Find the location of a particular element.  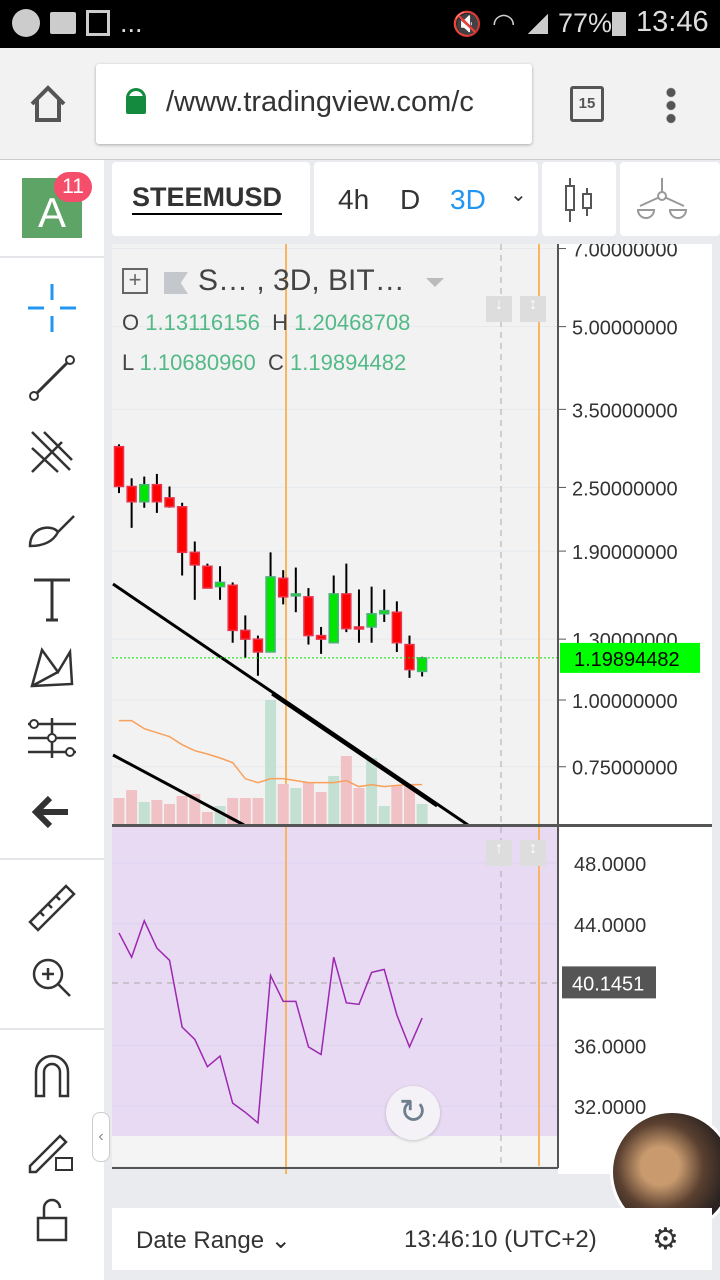

maximize-rsi-icon: ↕ is located at coordinates (533, 853).